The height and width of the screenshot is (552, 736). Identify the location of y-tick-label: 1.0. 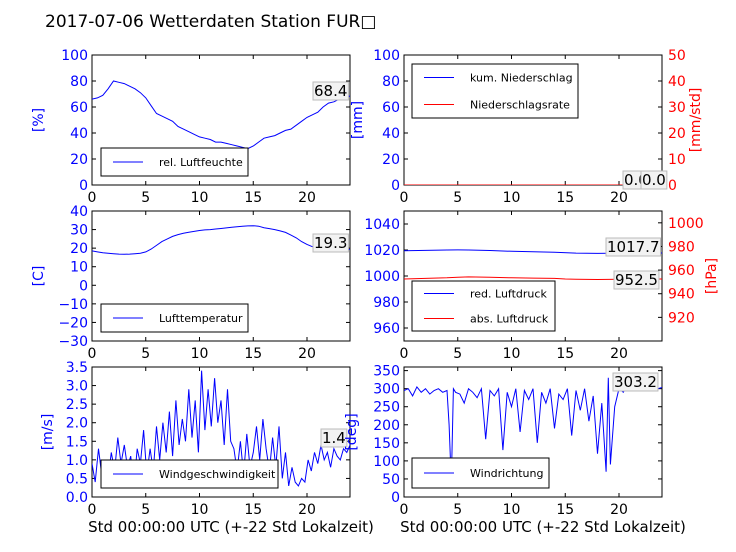
(77, 461).